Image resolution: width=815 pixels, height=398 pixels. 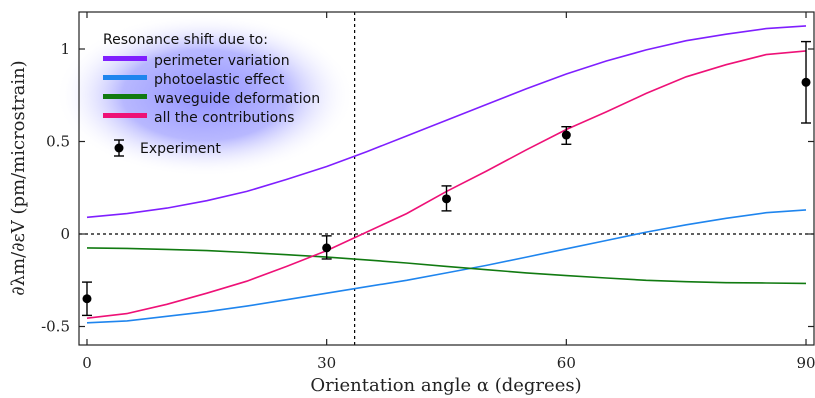 What do you see at coordinates (566, 363) in the screenshot?
I see `x-tick-label: 60` at bounding box center [566, 363].